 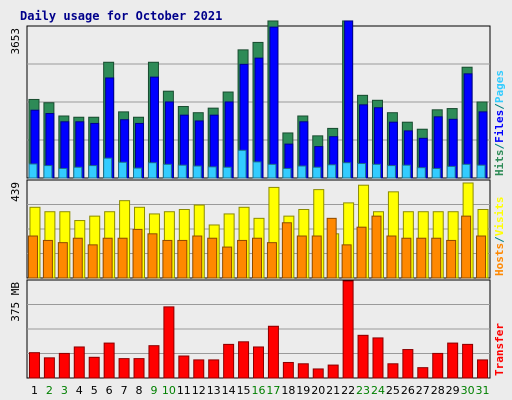 What do you see at coordinates (438, 390) in the screenshot?
I see `day-label-28: 28` at bounding box center [438, 390].